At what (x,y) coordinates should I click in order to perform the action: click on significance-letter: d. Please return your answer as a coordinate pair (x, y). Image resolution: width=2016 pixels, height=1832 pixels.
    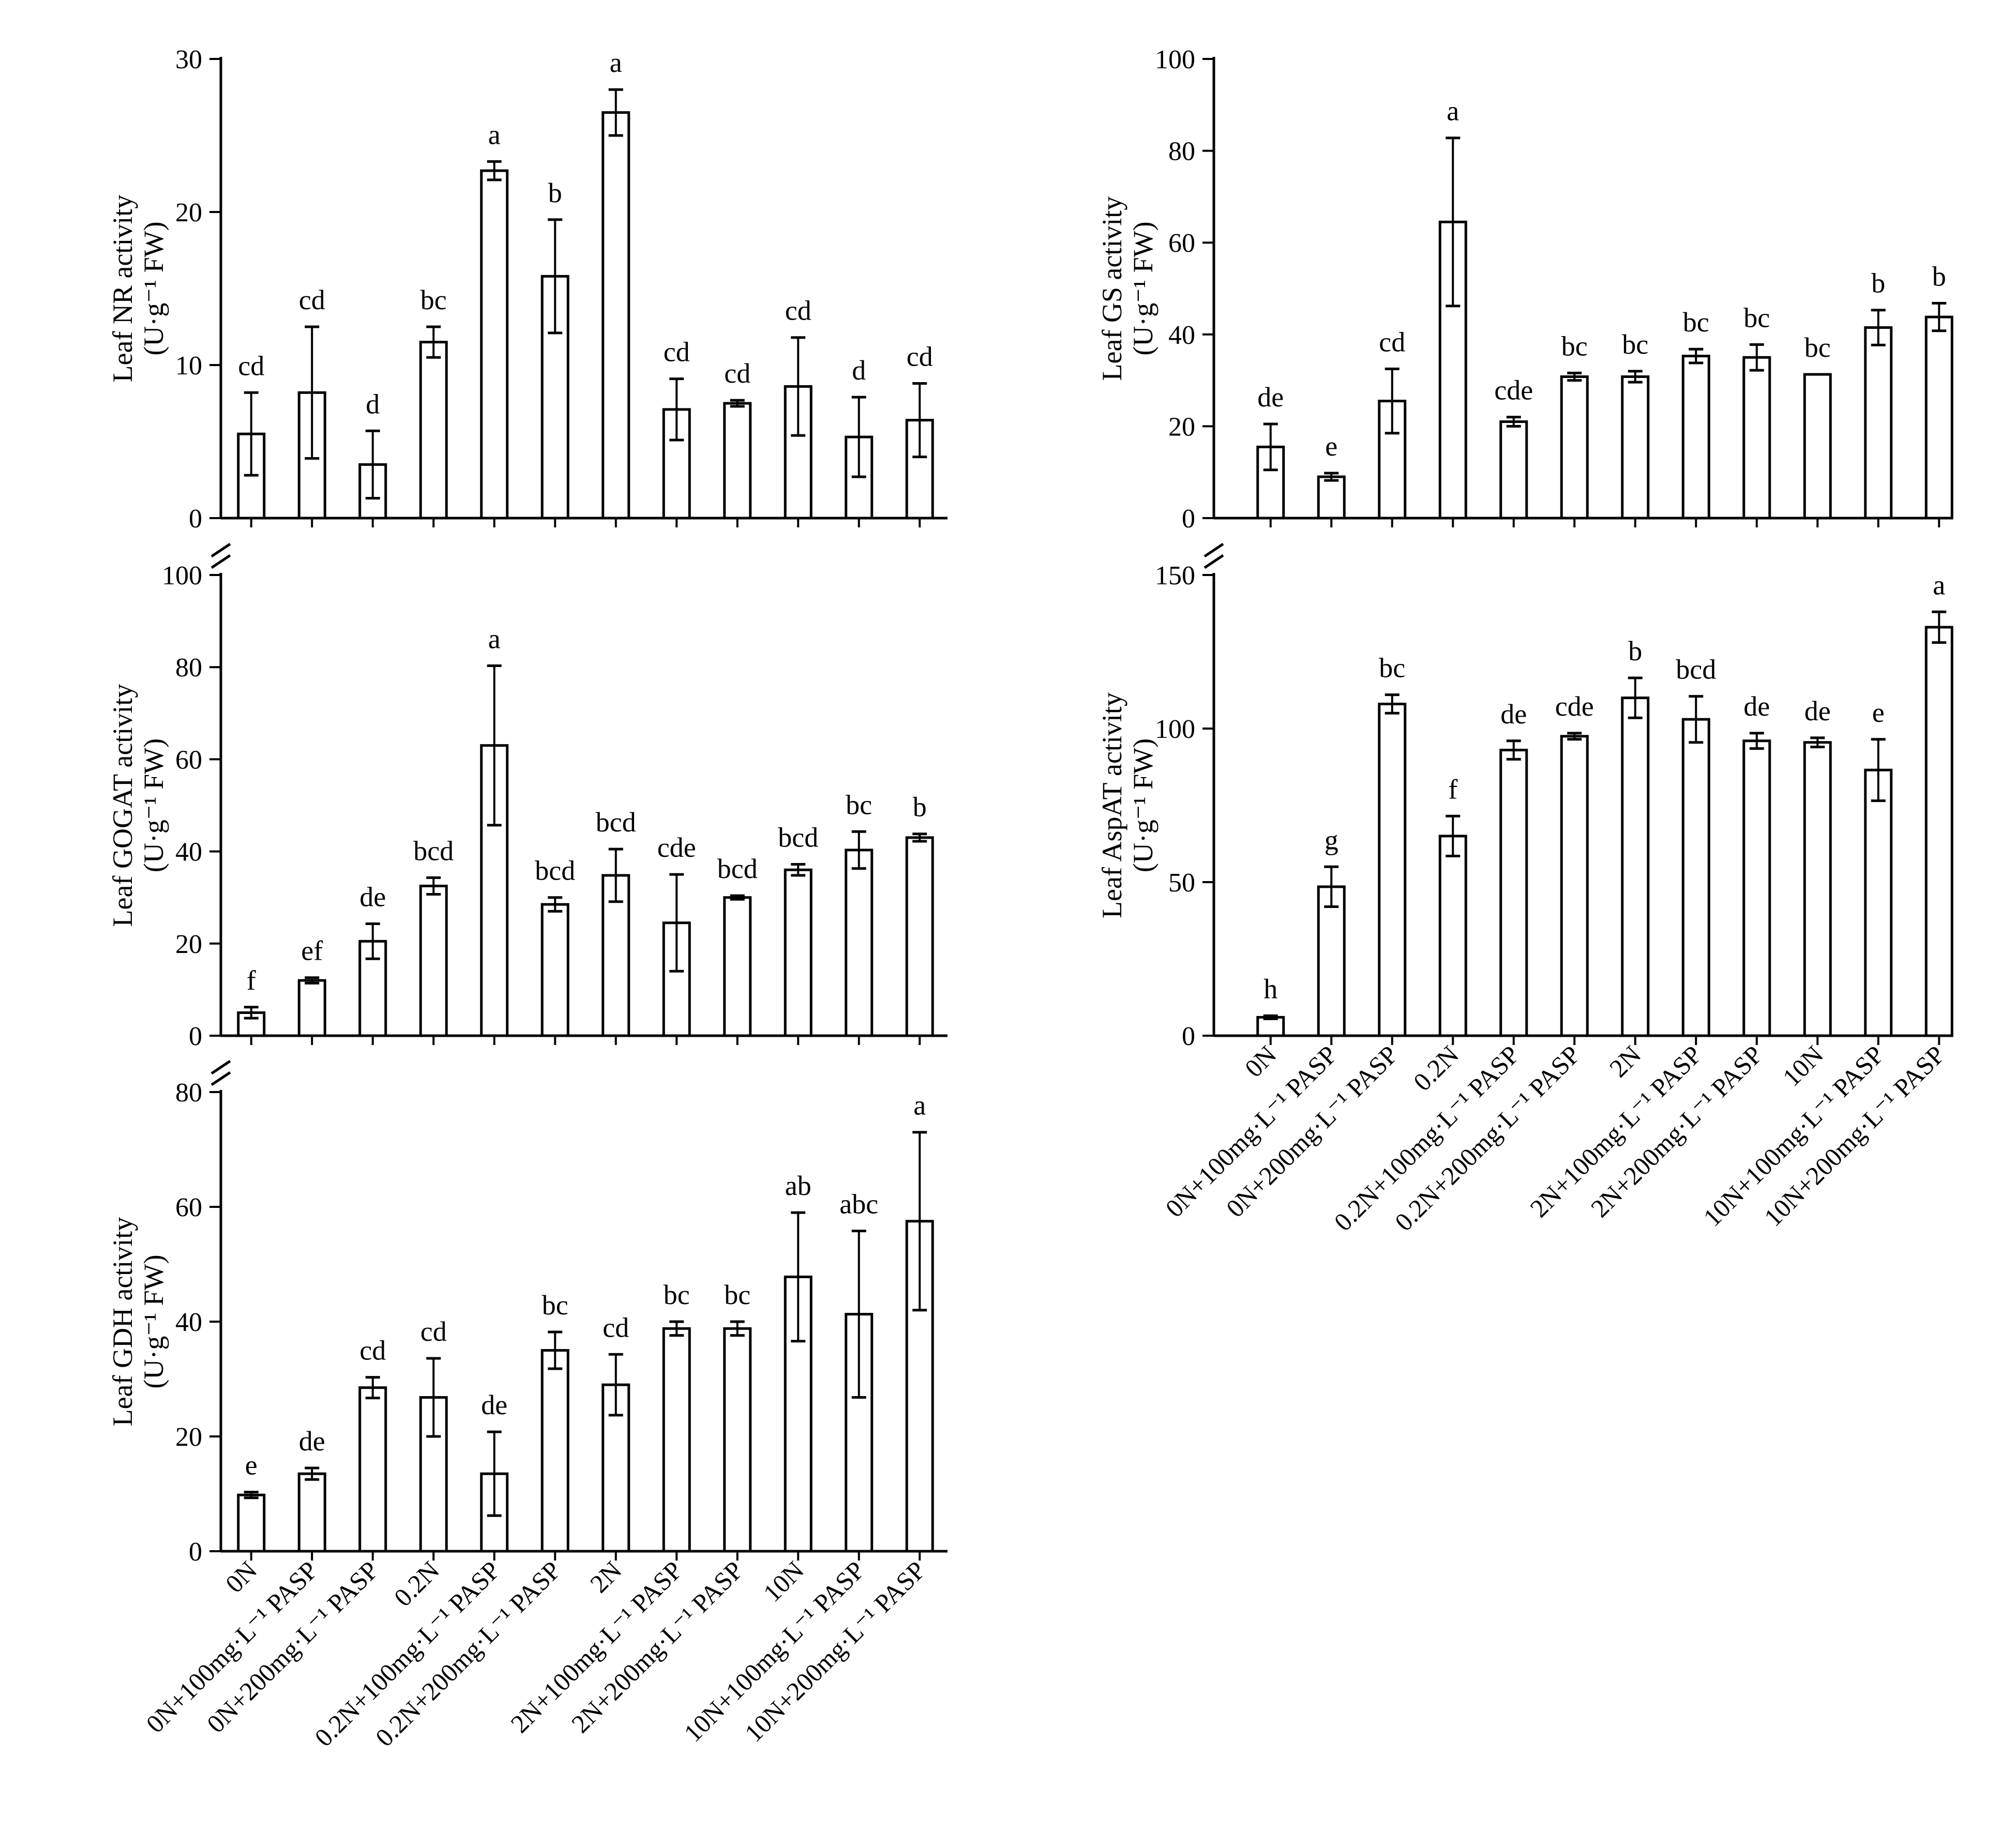
    Looking at the image, I should click on (373, 404).